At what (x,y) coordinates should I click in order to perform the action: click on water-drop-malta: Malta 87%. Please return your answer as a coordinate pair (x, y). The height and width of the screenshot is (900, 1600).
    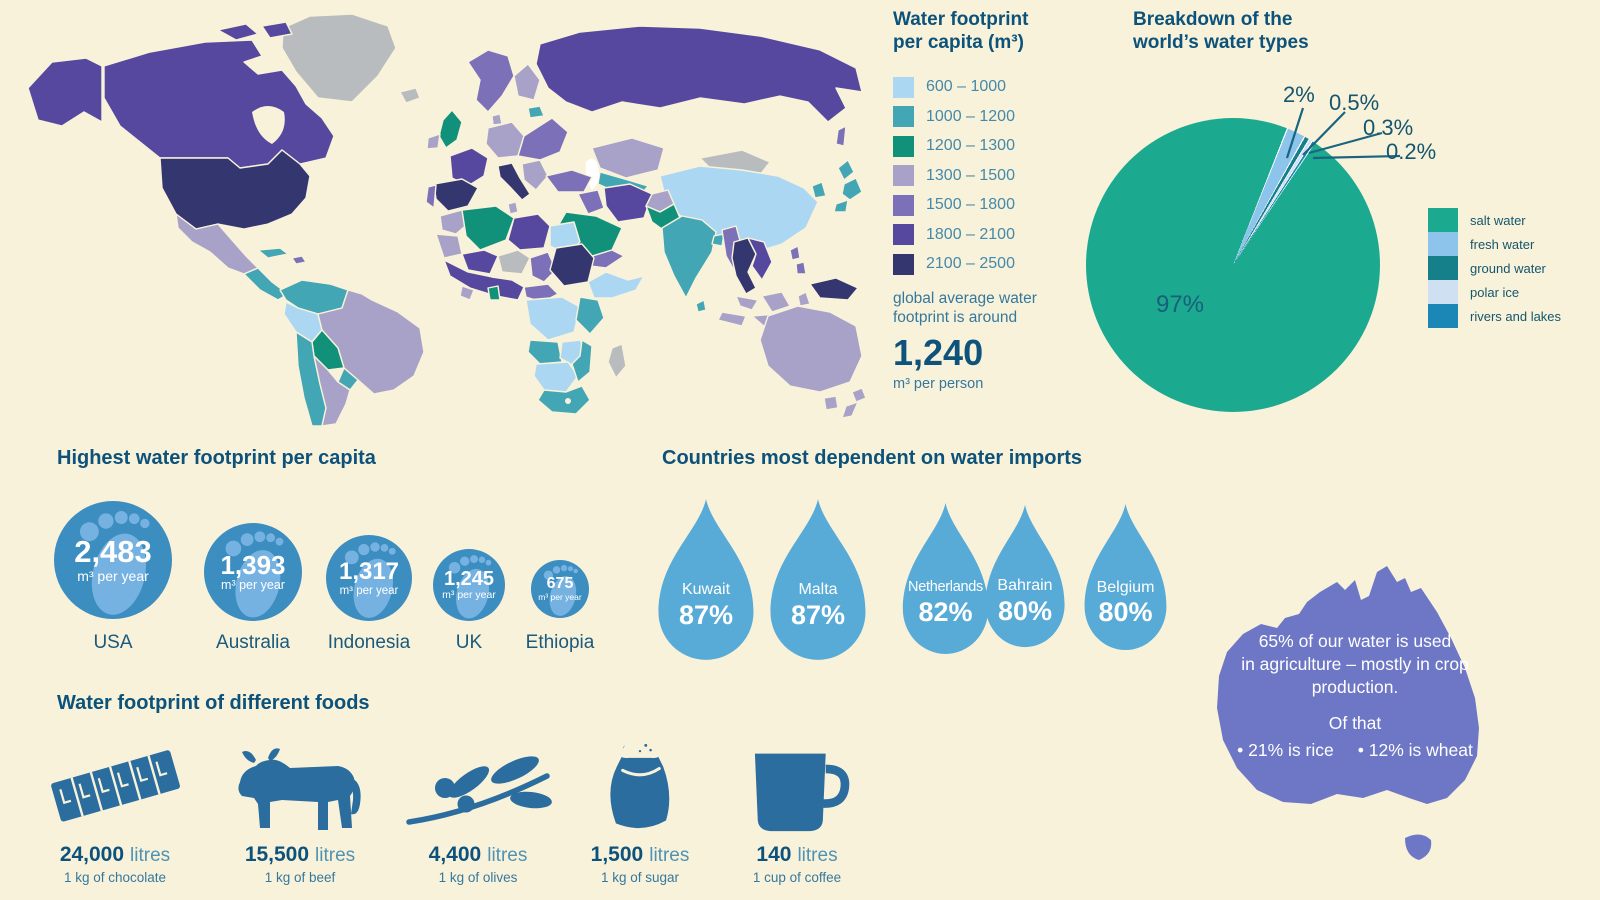
    Looking at the image, I should click on (818, 579).